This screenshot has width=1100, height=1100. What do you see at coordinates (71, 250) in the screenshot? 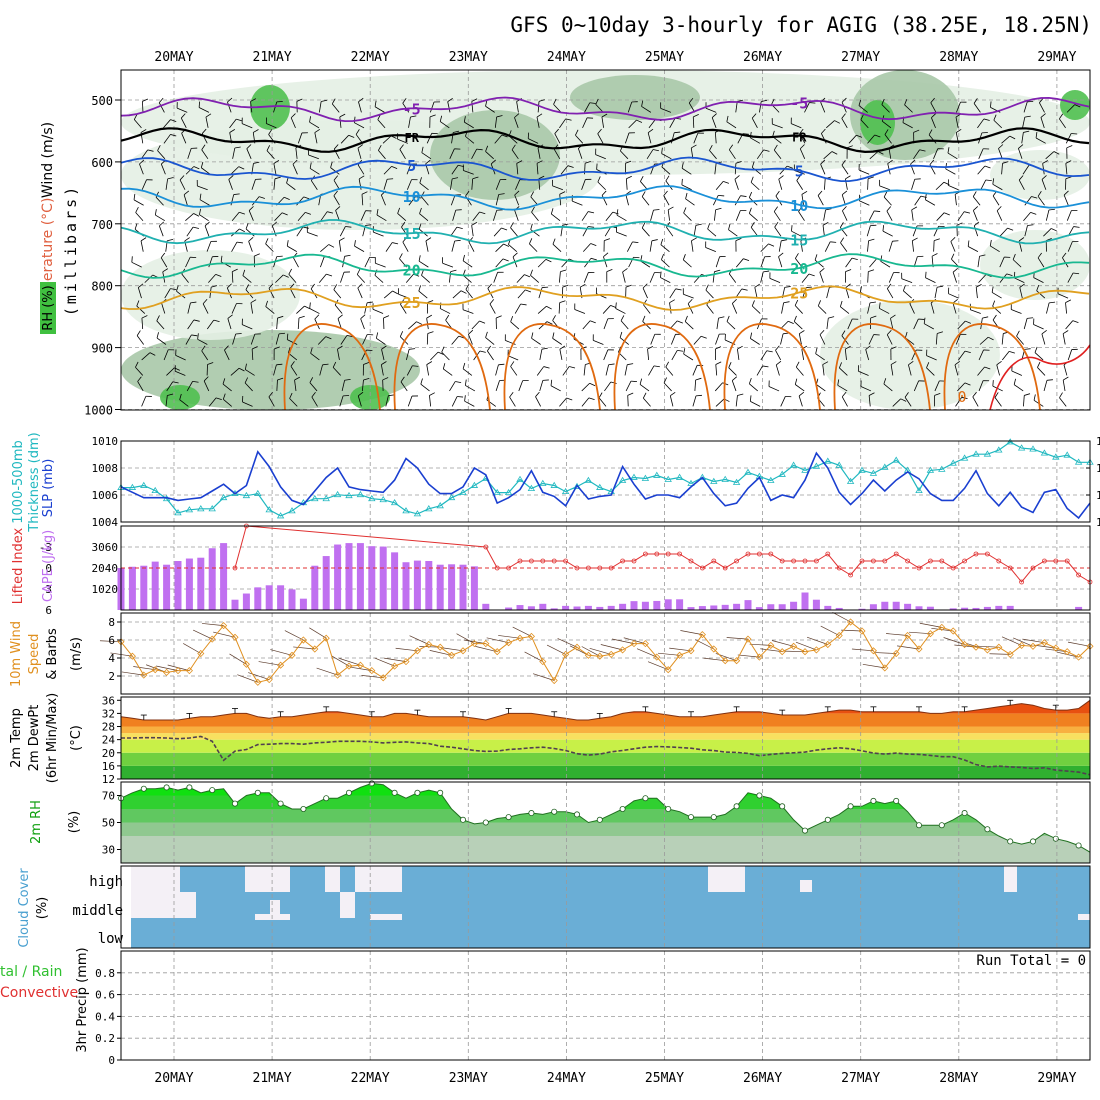
I see `label-millibars: (millibars)` at bounding box center [71, 250].